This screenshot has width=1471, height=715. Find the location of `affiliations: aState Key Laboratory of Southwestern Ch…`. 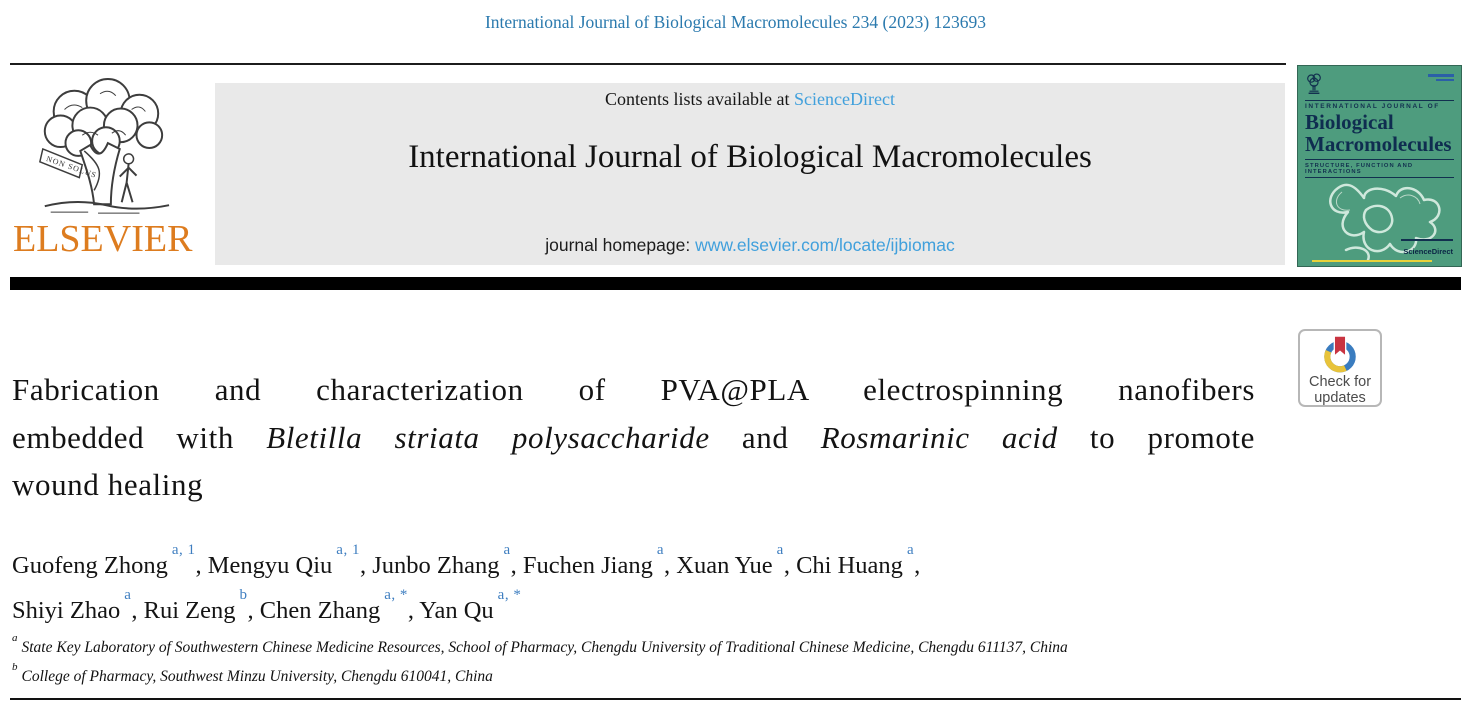

affiliations: aState Key Laboratory of Southwestern Ch… is located at coordinates (672, 660).